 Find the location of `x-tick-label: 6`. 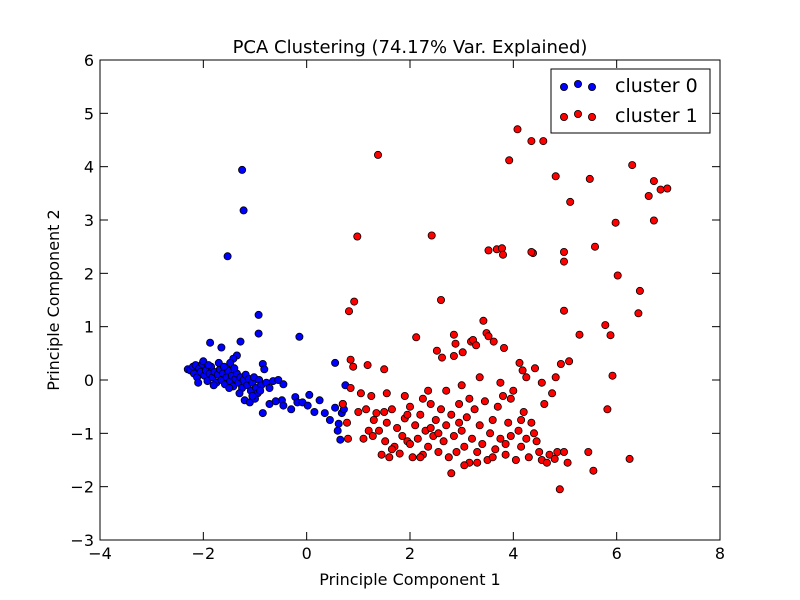

x-tick-label: 6 is located at coordinates (617, 553).